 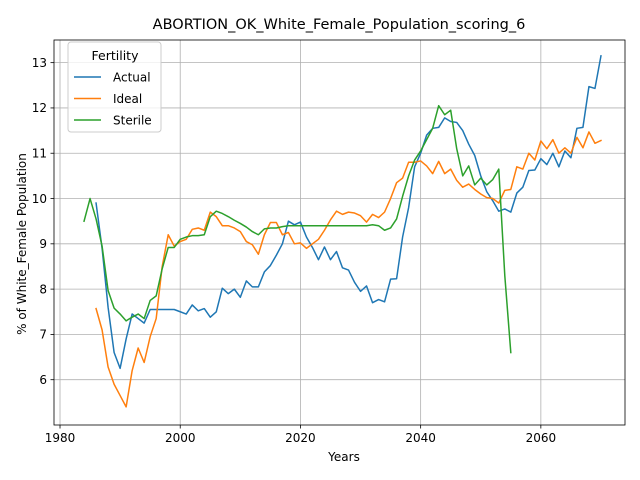 I want to click on y-tick-label: 9, so click(x=43, y=244).